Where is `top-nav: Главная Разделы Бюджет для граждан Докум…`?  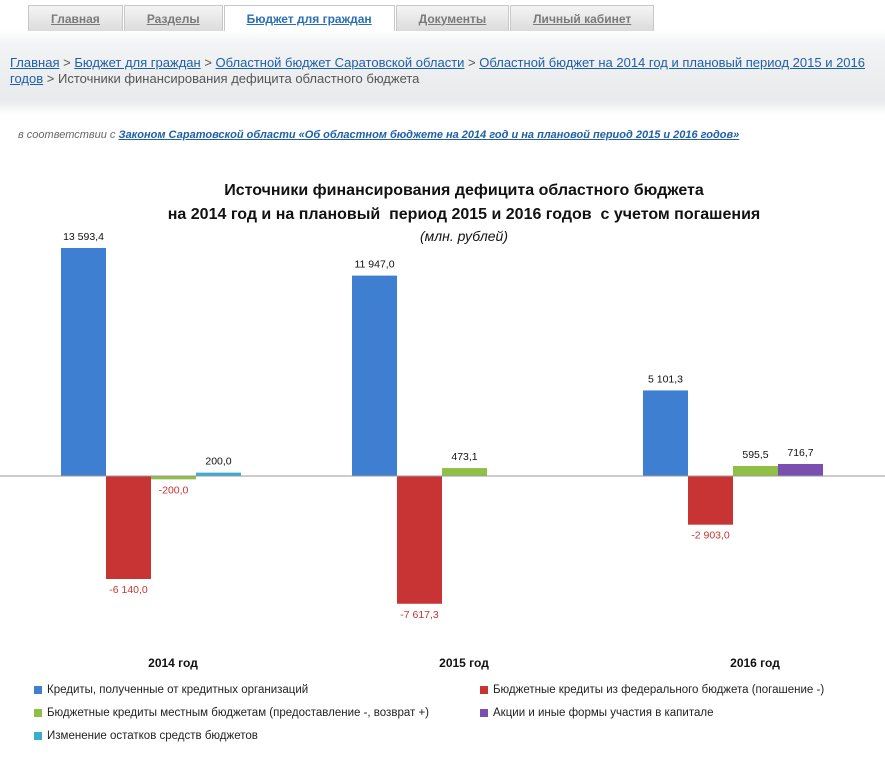 top-nav: Главная Разделы Бюджет для граждан Докум… is located at coordinates (341, 18).